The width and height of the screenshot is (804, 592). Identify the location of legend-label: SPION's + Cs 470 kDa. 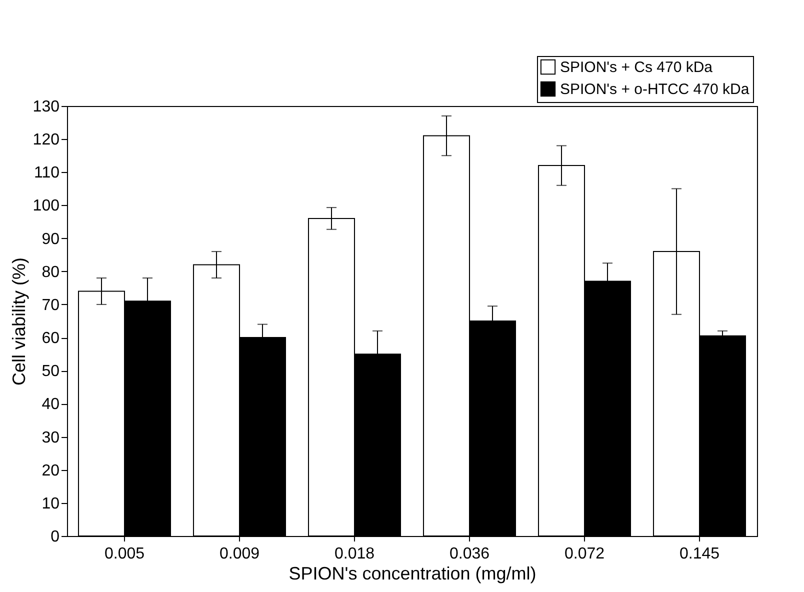
(637, 67).